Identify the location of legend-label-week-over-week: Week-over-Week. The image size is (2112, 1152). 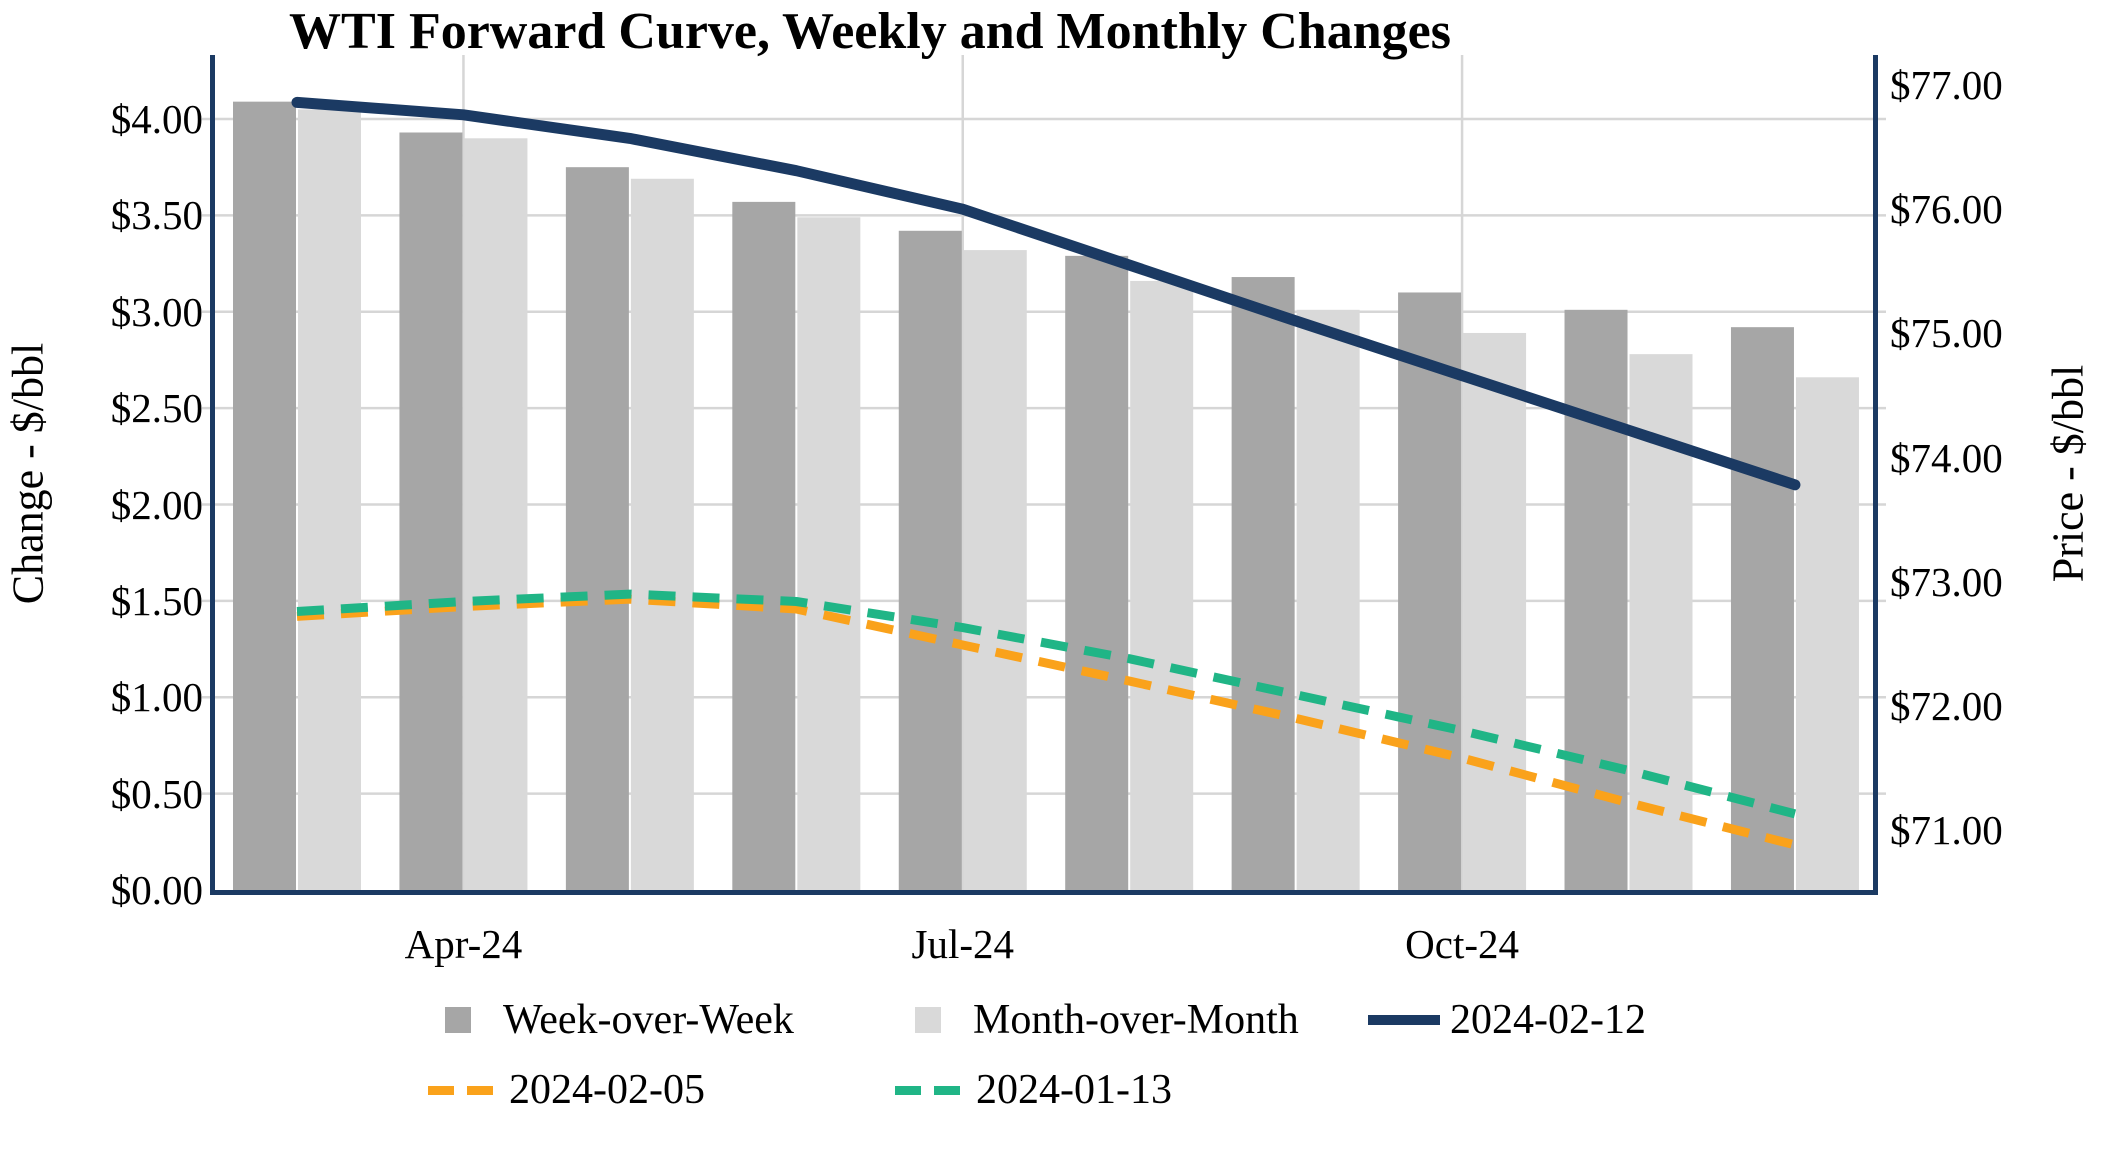
(648, 1020).